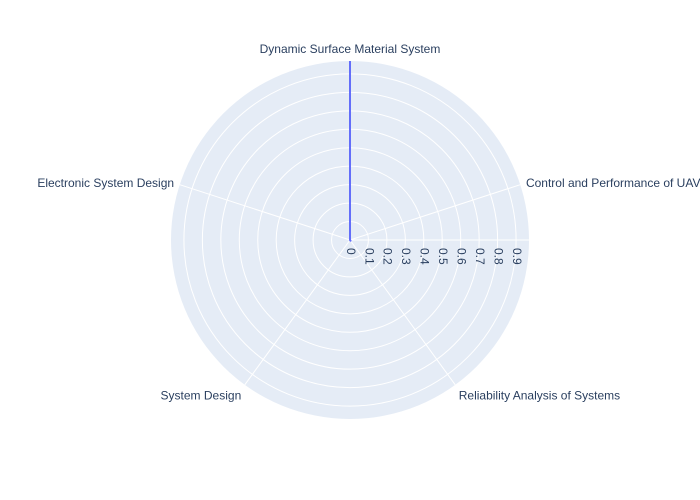 The image size is (700, 500). I want to click on radial-tick-label: 0, so click(351, 251).